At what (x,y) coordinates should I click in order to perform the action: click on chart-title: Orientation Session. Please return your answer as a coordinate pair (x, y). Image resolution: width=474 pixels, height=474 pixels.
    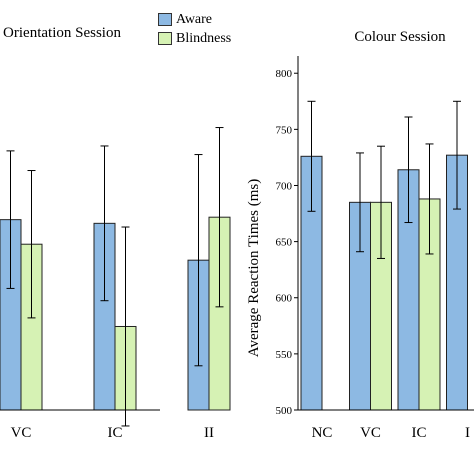
    Looking at the image, I should click on (62, 33).